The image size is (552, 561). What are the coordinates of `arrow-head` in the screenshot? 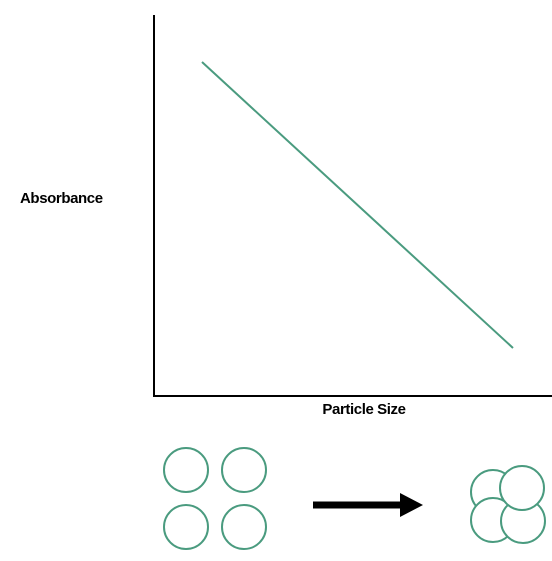 It's located at (411, 505).